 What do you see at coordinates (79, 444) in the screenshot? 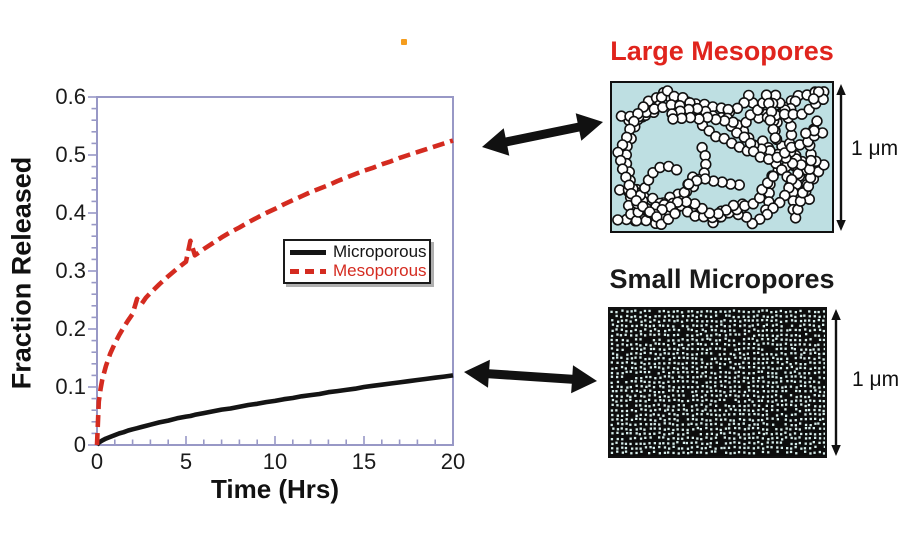
I see `y-tick-label: 0` at bounding box center [79, 444].